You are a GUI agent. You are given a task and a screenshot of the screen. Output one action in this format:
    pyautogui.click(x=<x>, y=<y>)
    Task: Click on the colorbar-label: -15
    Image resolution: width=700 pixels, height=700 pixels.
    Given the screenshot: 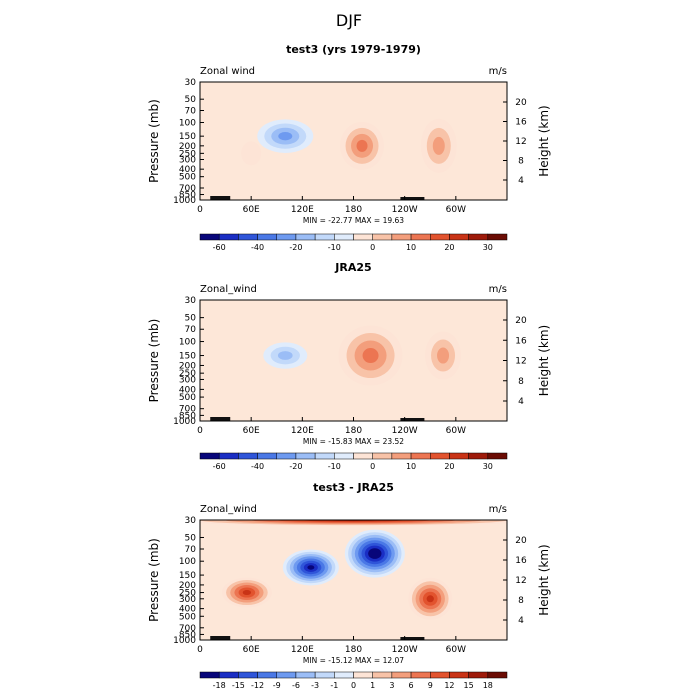 What is the action you would take?
    pyautogui.click(x=238, y=685)
    